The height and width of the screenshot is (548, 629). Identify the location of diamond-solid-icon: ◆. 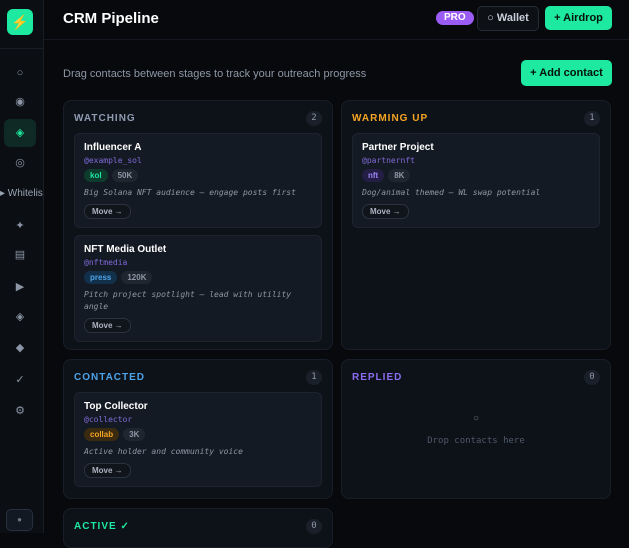
(20, 348).